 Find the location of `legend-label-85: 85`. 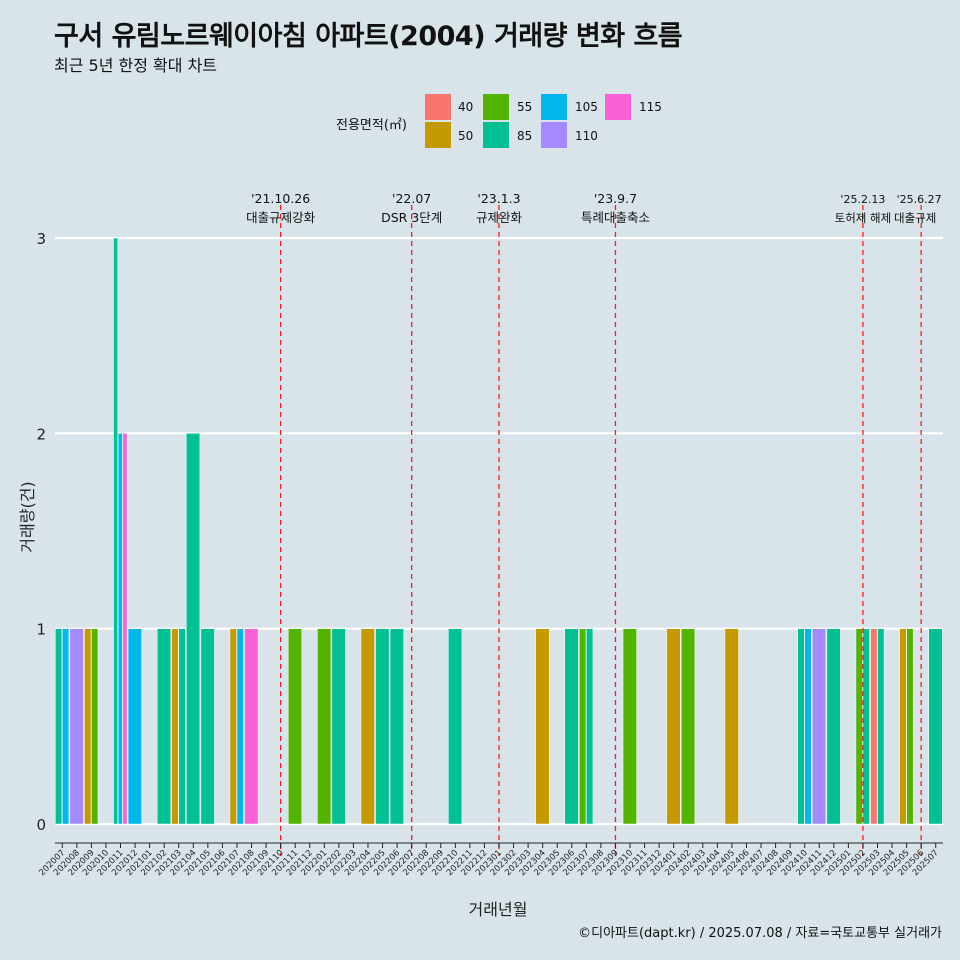

legend-label-85: 85 is located at coordinates (525, 136).